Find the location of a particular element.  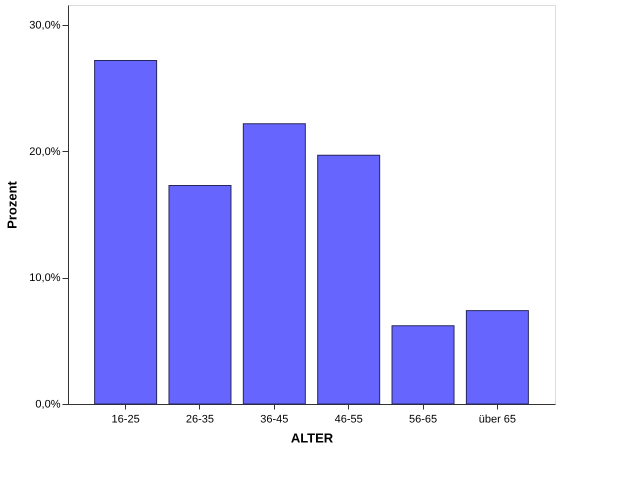

y-tick-label: 0,0% is located at coordinates (48, 404).